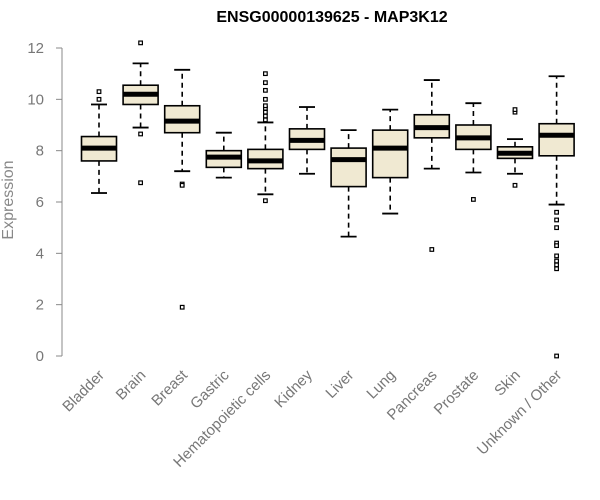 The image size is (600, 500). What do you see at coordinates (293, 388) in the screenshot?
I see `x-category-label: Kidney` at bounding box center [293, 388].